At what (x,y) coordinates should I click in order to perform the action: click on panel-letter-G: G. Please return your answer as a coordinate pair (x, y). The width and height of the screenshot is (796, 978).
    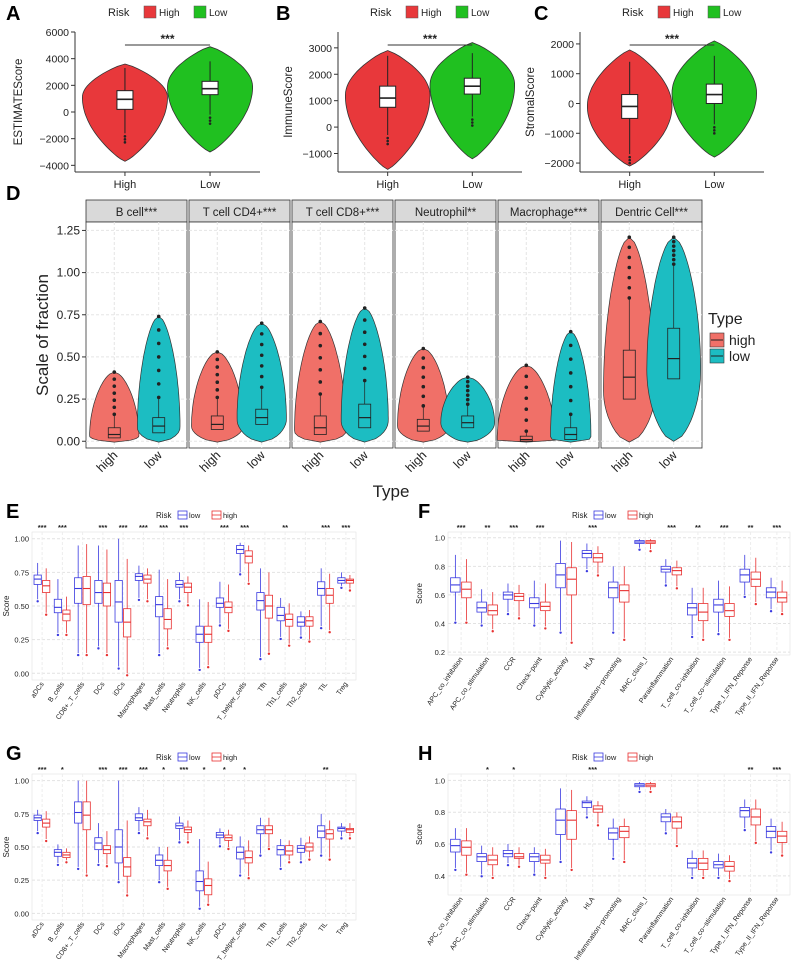
    Looking at the image, I should click on (14, 754).